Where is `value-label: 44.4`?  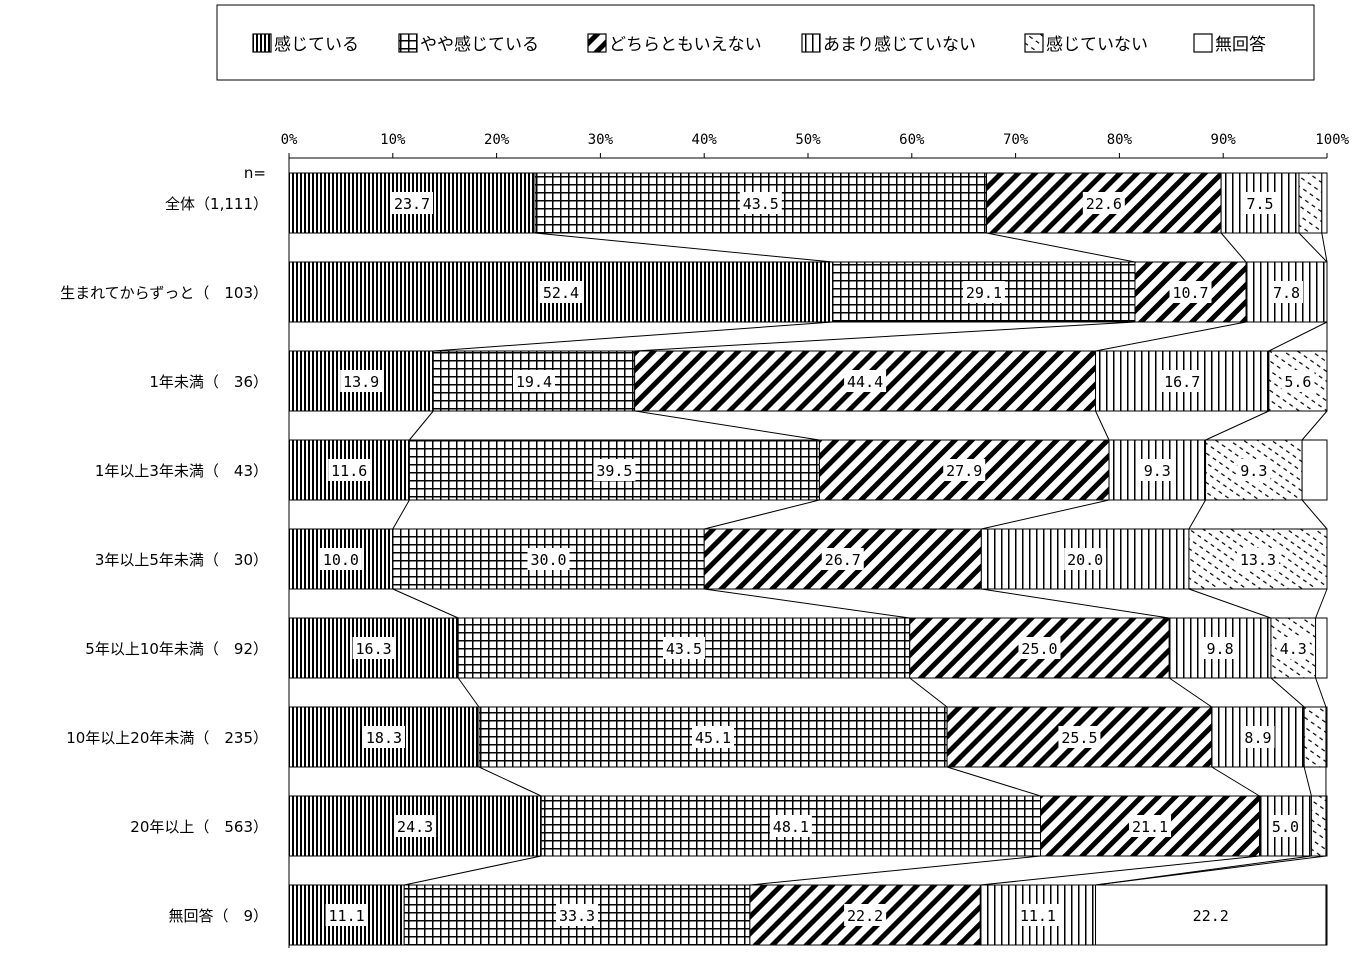 value-label: 44.4 is located at coordinates (865, 382).